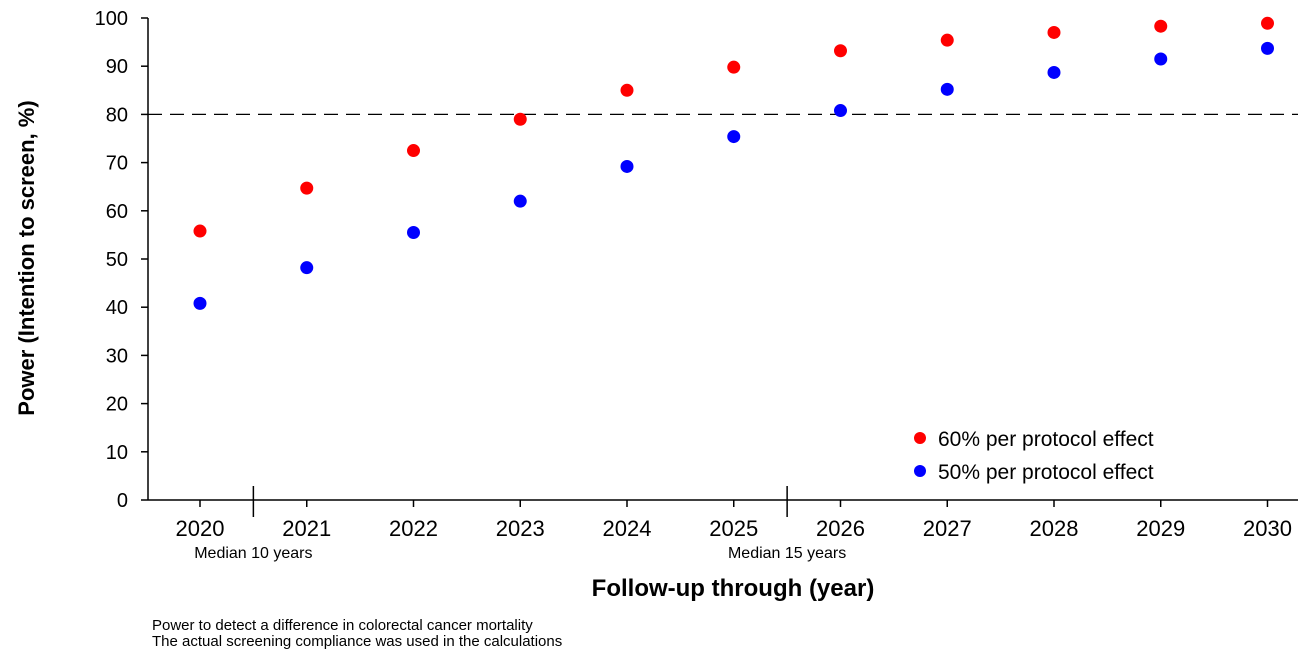  I want to click on y-axis-label: Power (Intention to screen, %), so click(26, 257).